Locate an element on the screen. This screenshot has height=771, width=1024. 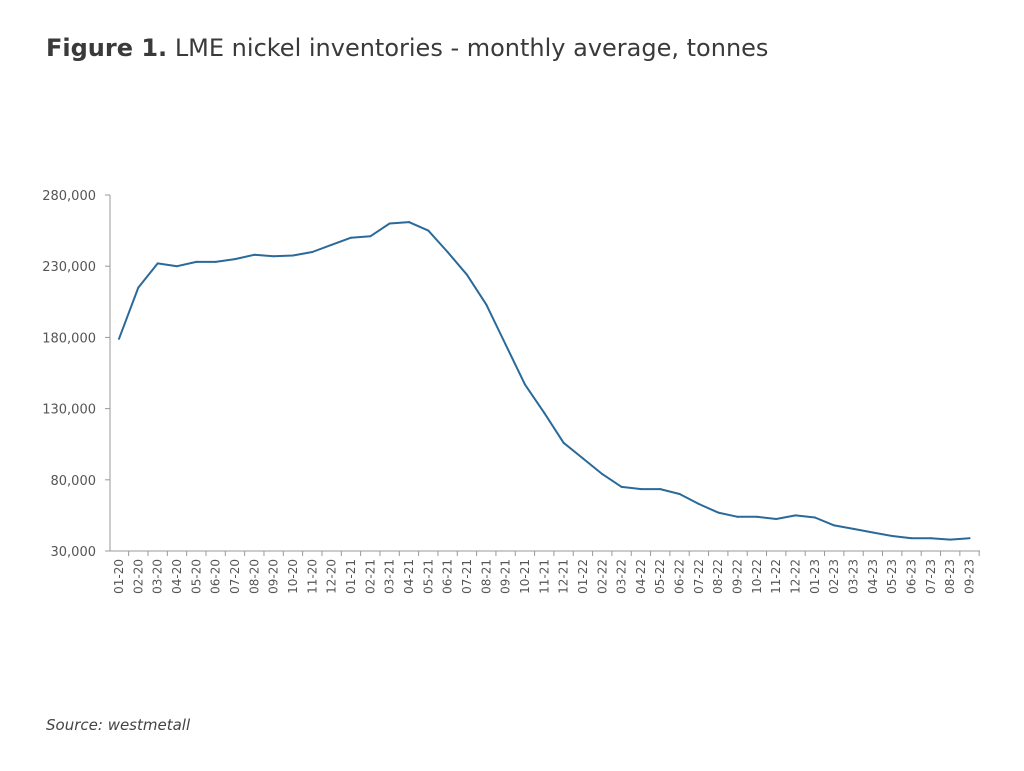
x-tick-label: 03-22 is located at coordinates (622, 576).